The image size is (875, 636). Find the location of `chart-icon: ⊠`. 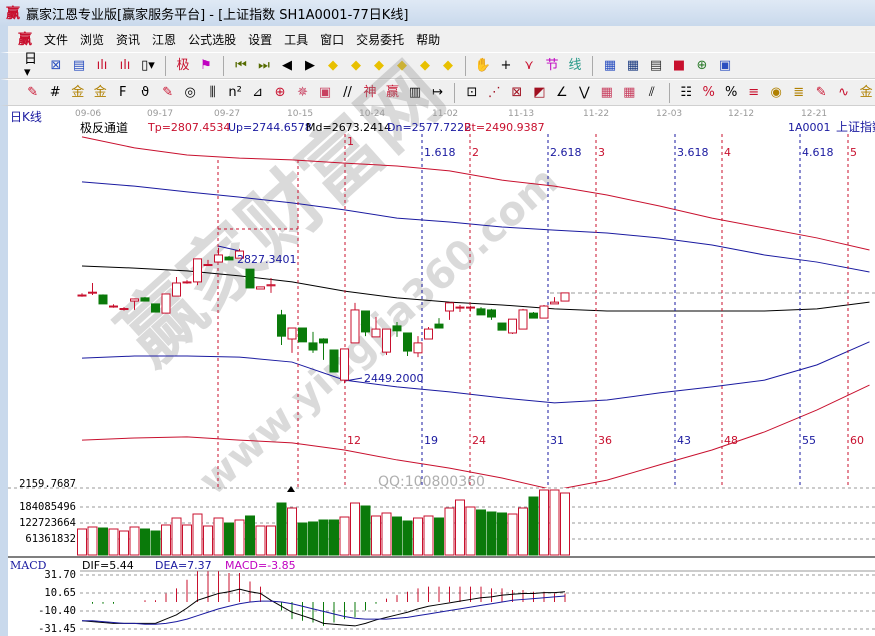

chart-icon: ⊠ is located at coordinates (56, 65).